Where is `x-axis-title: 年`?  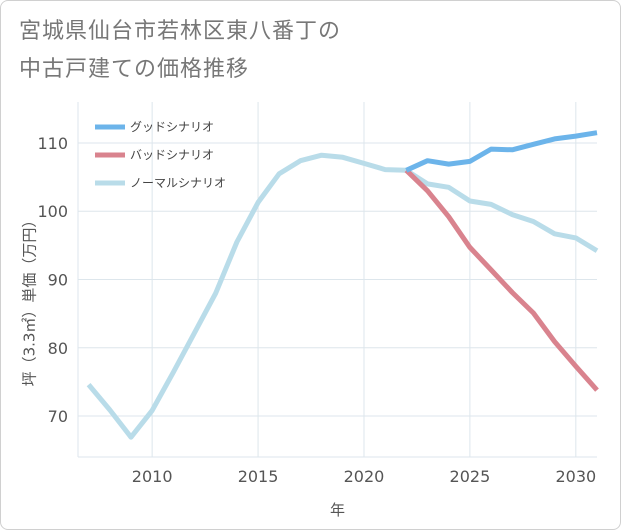
x-axis-title: 年 is located at coordinates (337, 510).